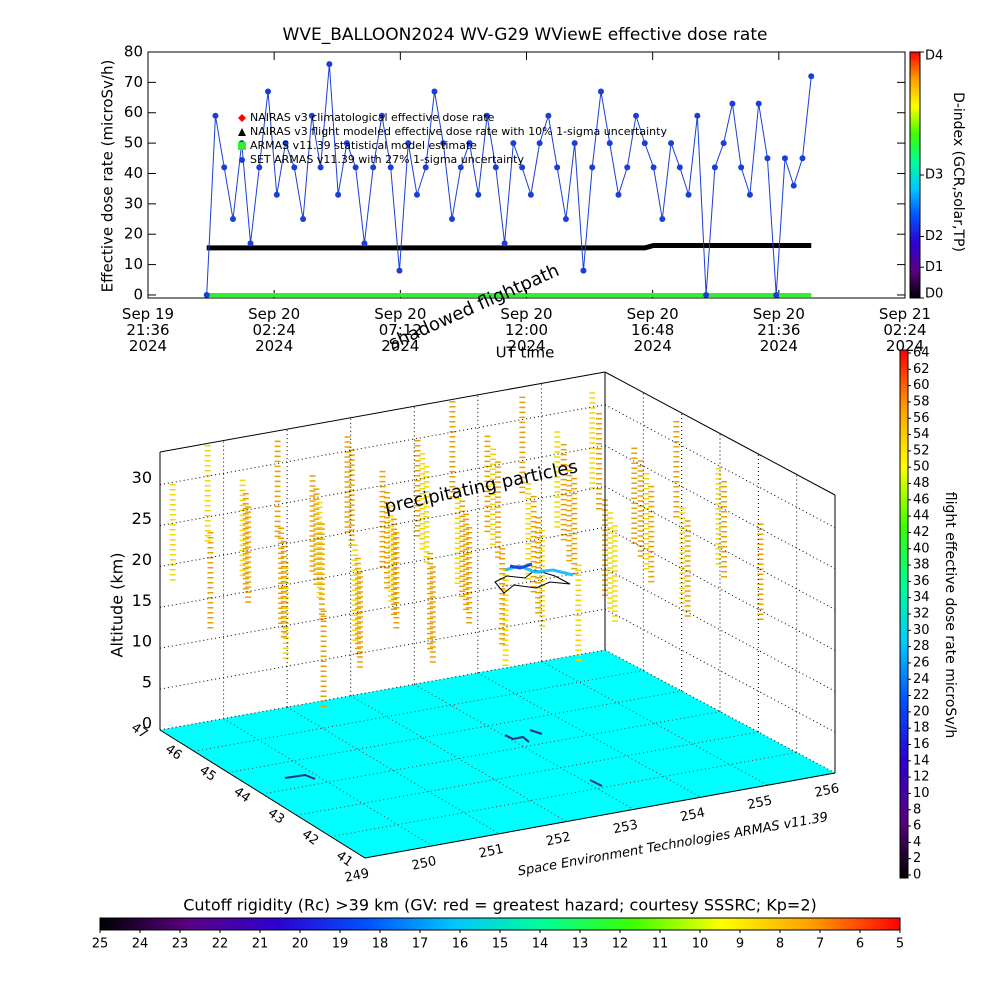 The height and width of the screenshot is (1000, 1000). I want to click on colorbar-tick-label: 60, so click(921, 385).